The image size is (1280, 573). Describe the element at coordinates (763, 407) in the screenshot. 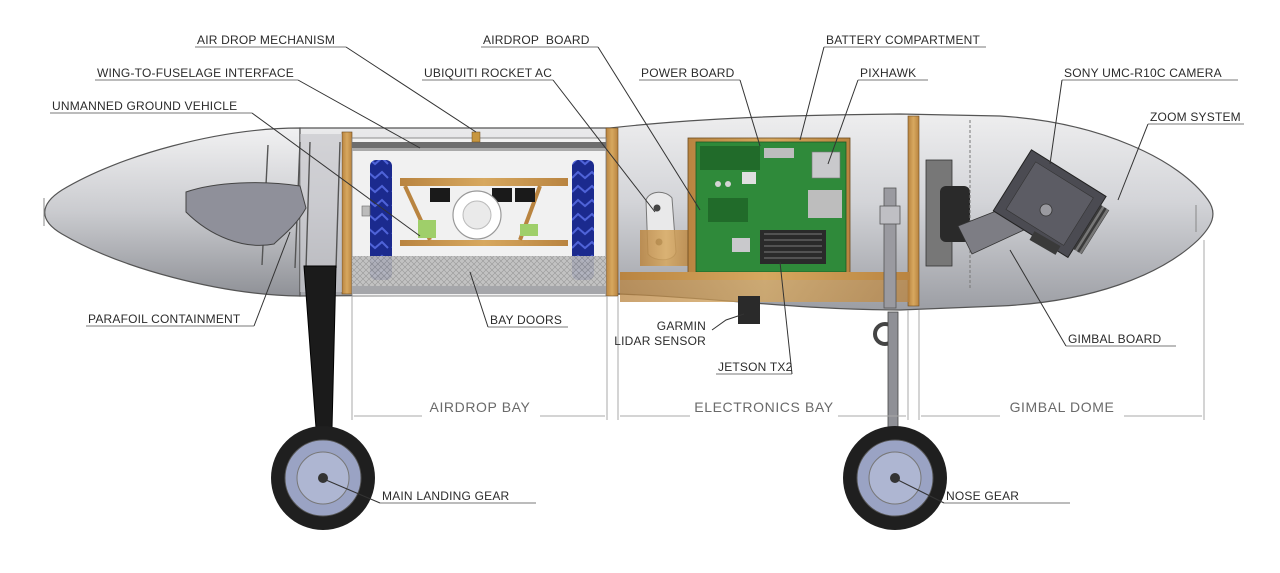

I see `section-electronics-bay: ELECTRONICS BAY` at that location.